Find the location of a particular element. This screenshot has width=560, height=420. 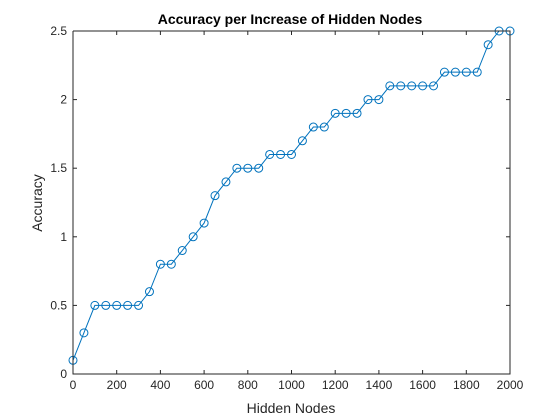

x-tick-label: 800 is located at coordinates (248, 385).